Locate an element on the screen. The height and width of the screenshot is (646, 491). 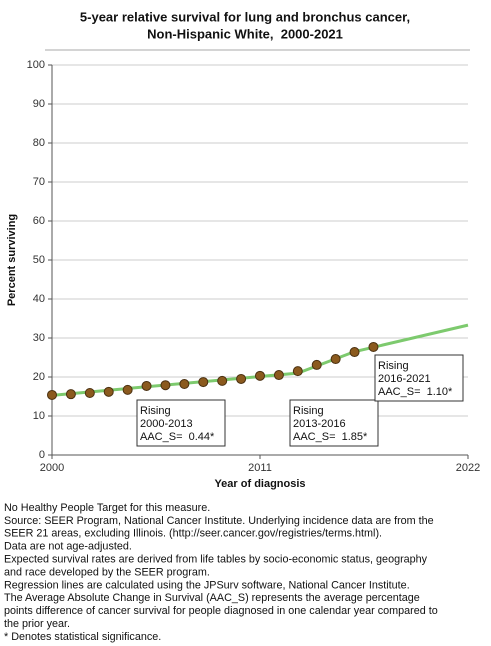
x-axis-label: Year of diagnosis is located at coordinates (259, 484).